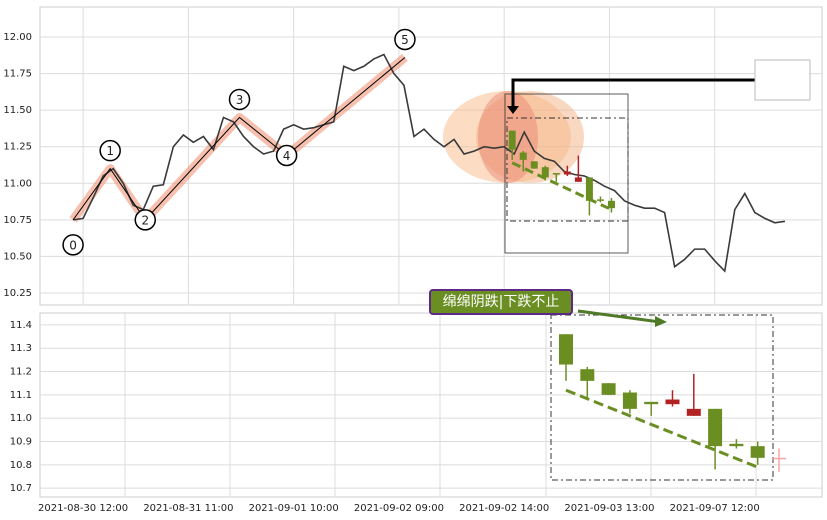 The height and width of the screenshot is (520, 827). I want to click on y-tick-label: 11.4, so click(21, 325).